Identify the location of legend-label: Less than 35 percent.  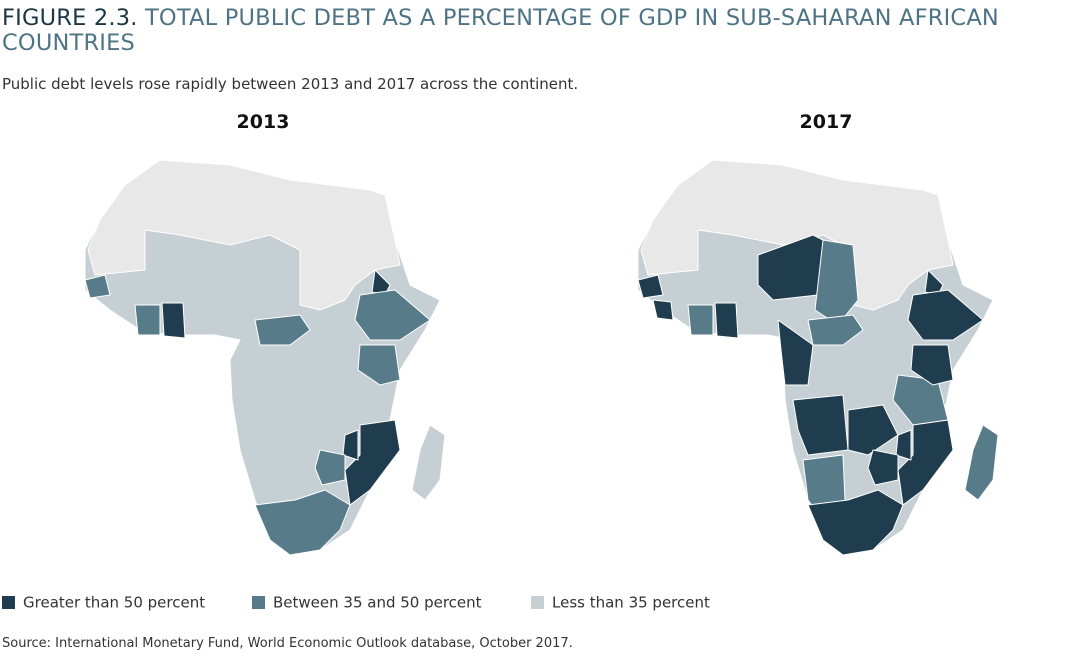
(631, 603).